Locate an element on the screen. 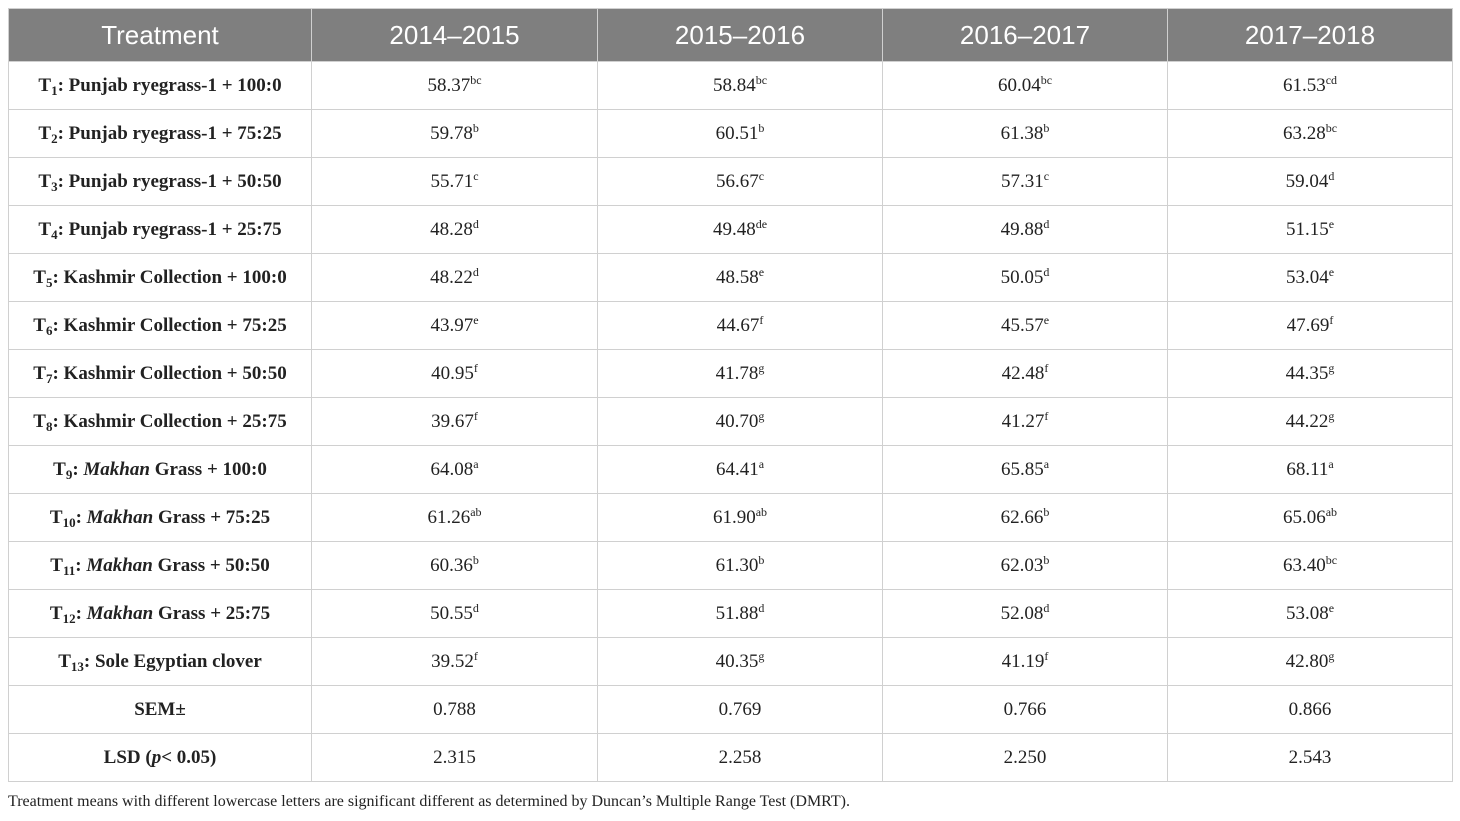 This screenshot has height=821, width=1460. cell-value: 53.04 is located at coordinates (1307, 277).